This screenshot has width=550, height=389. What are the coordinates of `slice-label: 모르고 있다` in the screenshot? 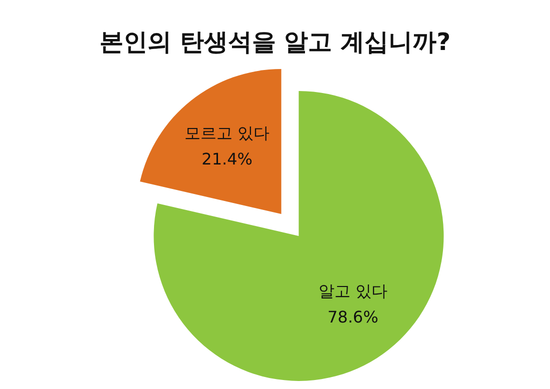 It's located at (227, 132).